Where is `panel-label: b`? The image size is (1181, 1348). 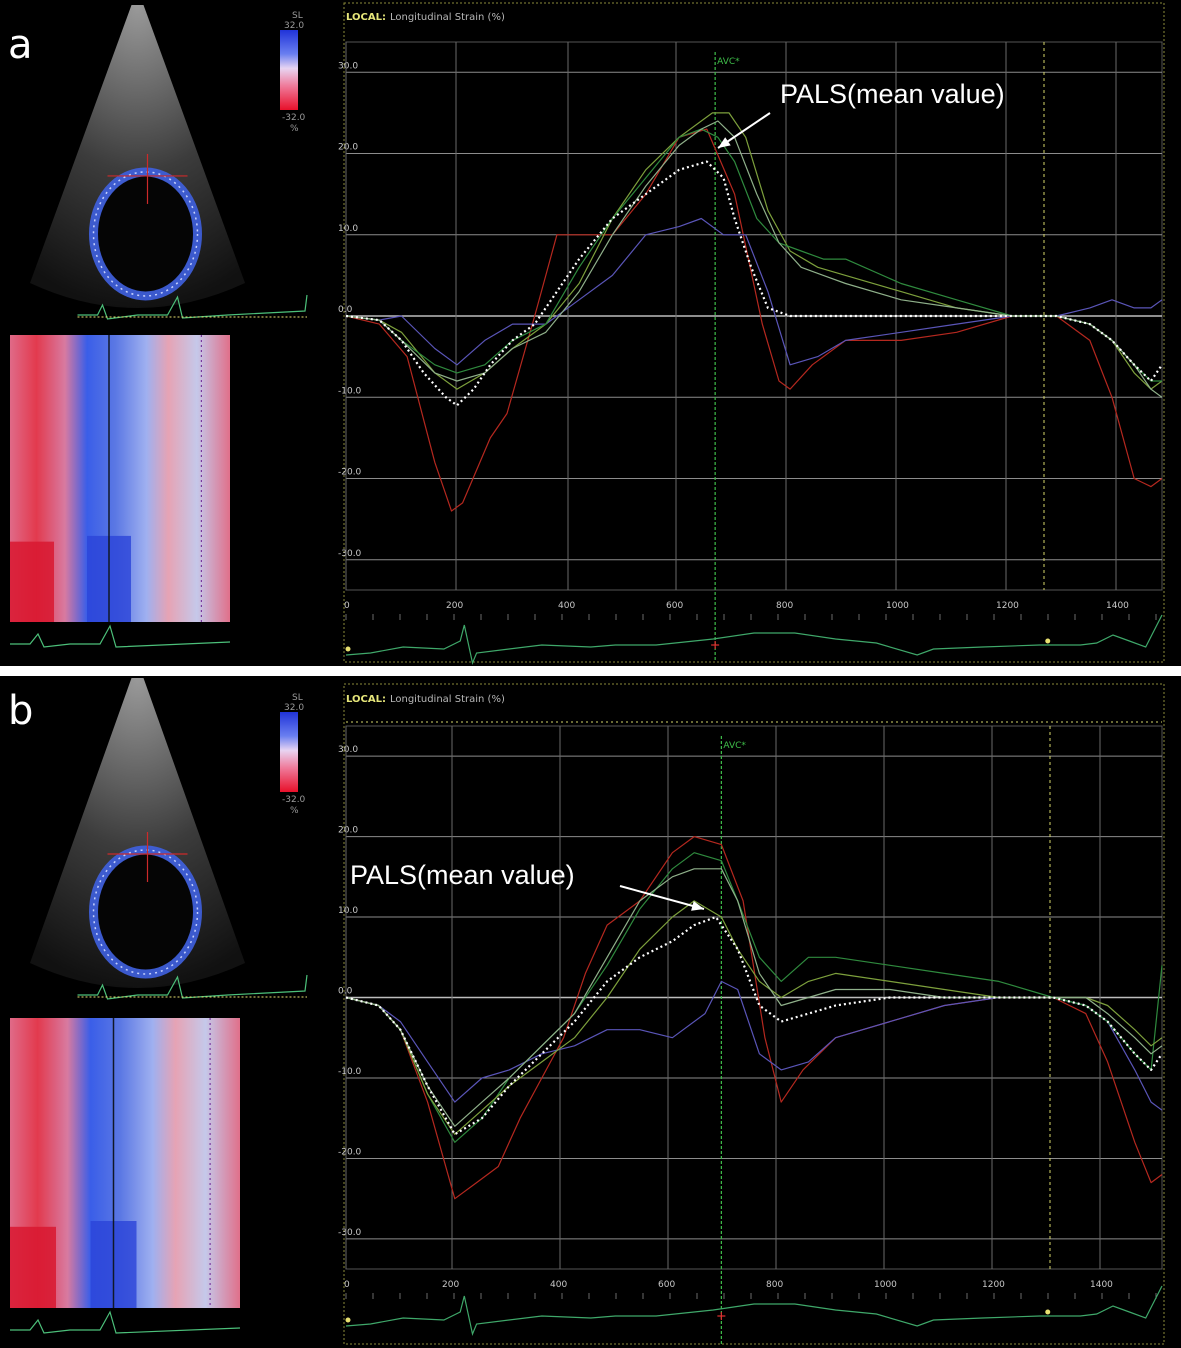
panel-label: b is located at coordinates (20, 711).